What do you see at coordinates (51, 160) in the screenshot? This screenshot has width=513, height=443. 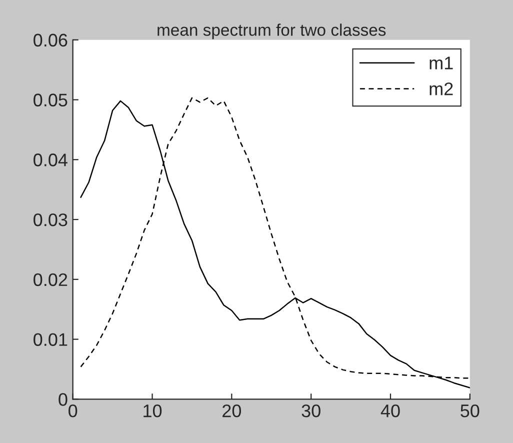 I see `y-tick-label: 0.04` at bounding box center [51, 160].